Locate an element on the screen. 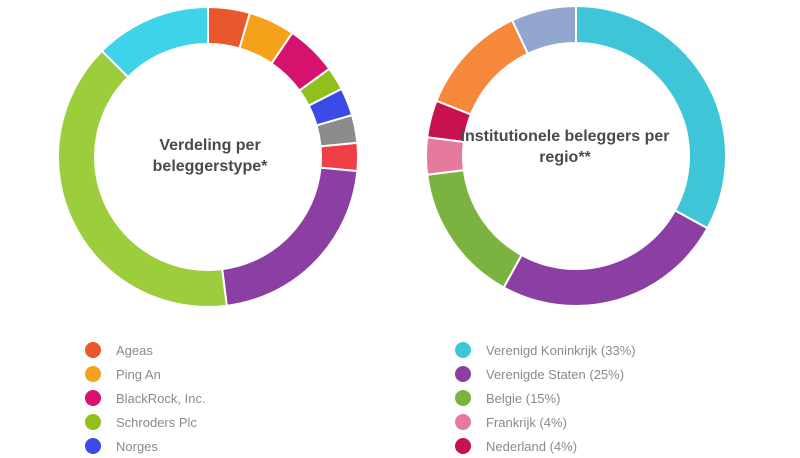 The width and height of the screenshot is (800, 458). legend-label: BlackRock, Inc. is located at coordinates (161, 398).